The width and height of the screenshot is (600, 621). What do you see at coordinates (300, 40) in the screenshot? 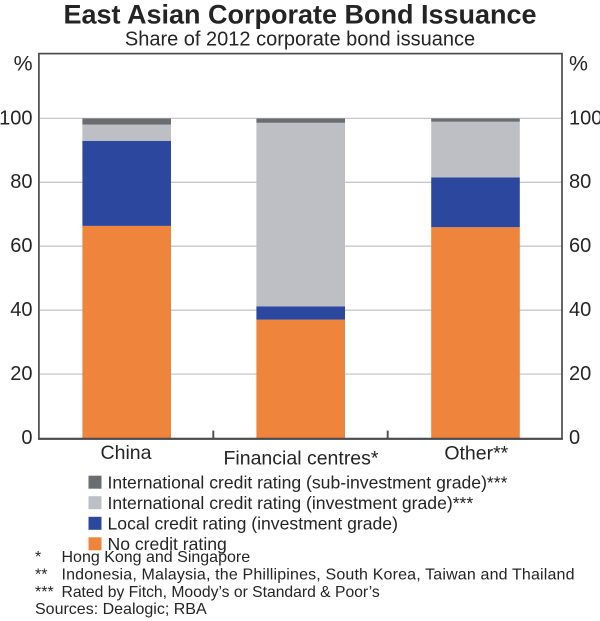
I see `svg-text:Share of 2012 corporate bond i: Share of 2012 corporate bond issuance` at bounding box center [300, 40].